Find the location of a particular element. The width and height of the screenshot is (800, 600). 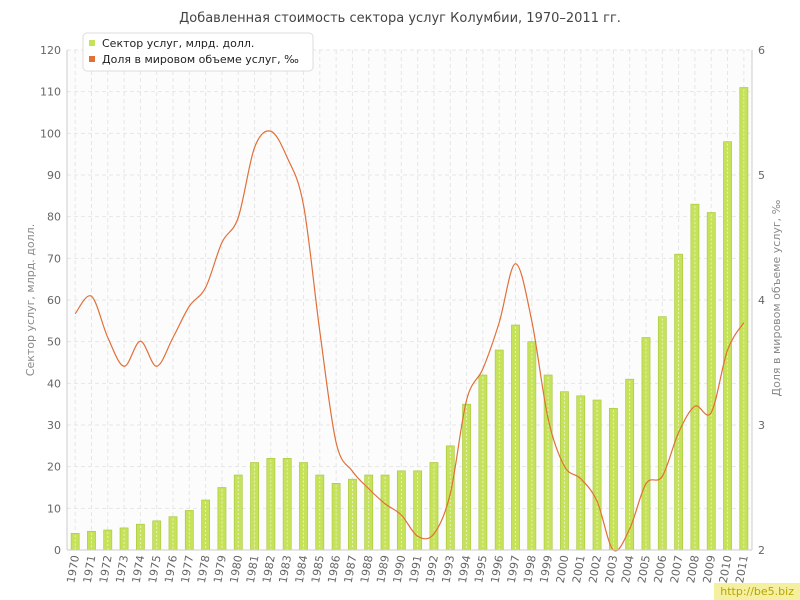

y-tick-label: 30 is located at coordinates (54, 425).